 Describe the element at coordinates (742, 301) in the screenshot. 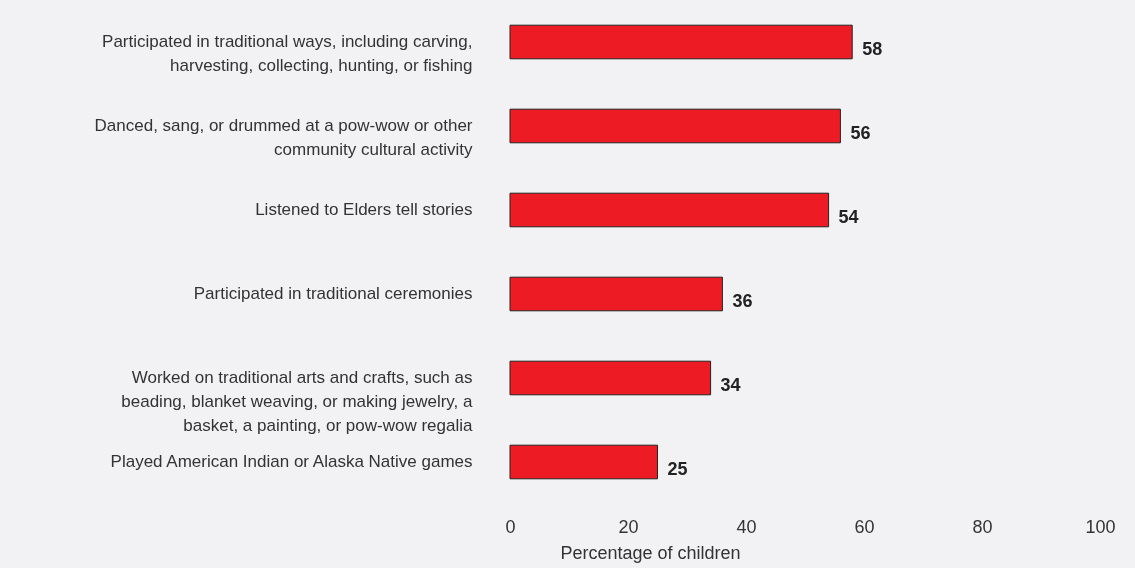

I see `data-label: 36` at that location.